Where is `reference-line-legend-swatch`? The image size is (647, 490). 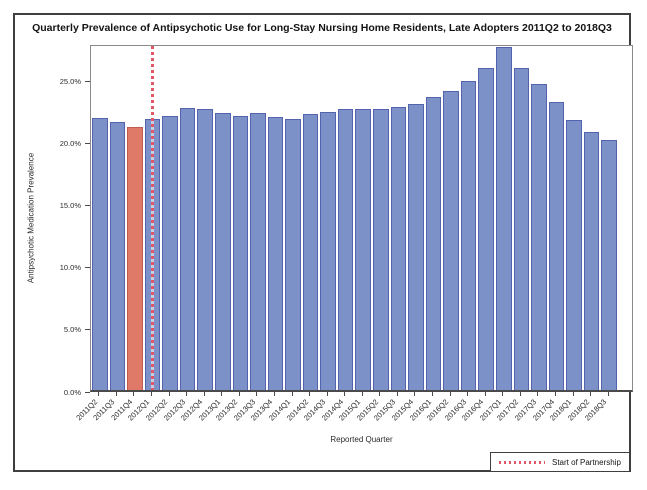 reference-line-legend-swatch is located at coordinates (522, 462).